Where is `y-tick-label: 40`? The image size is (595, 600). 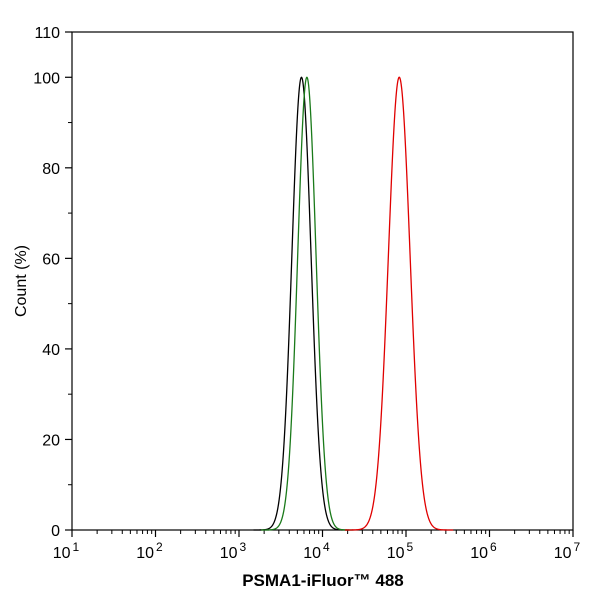
y-tick-label: 40 is located at coordinates (51, 350).